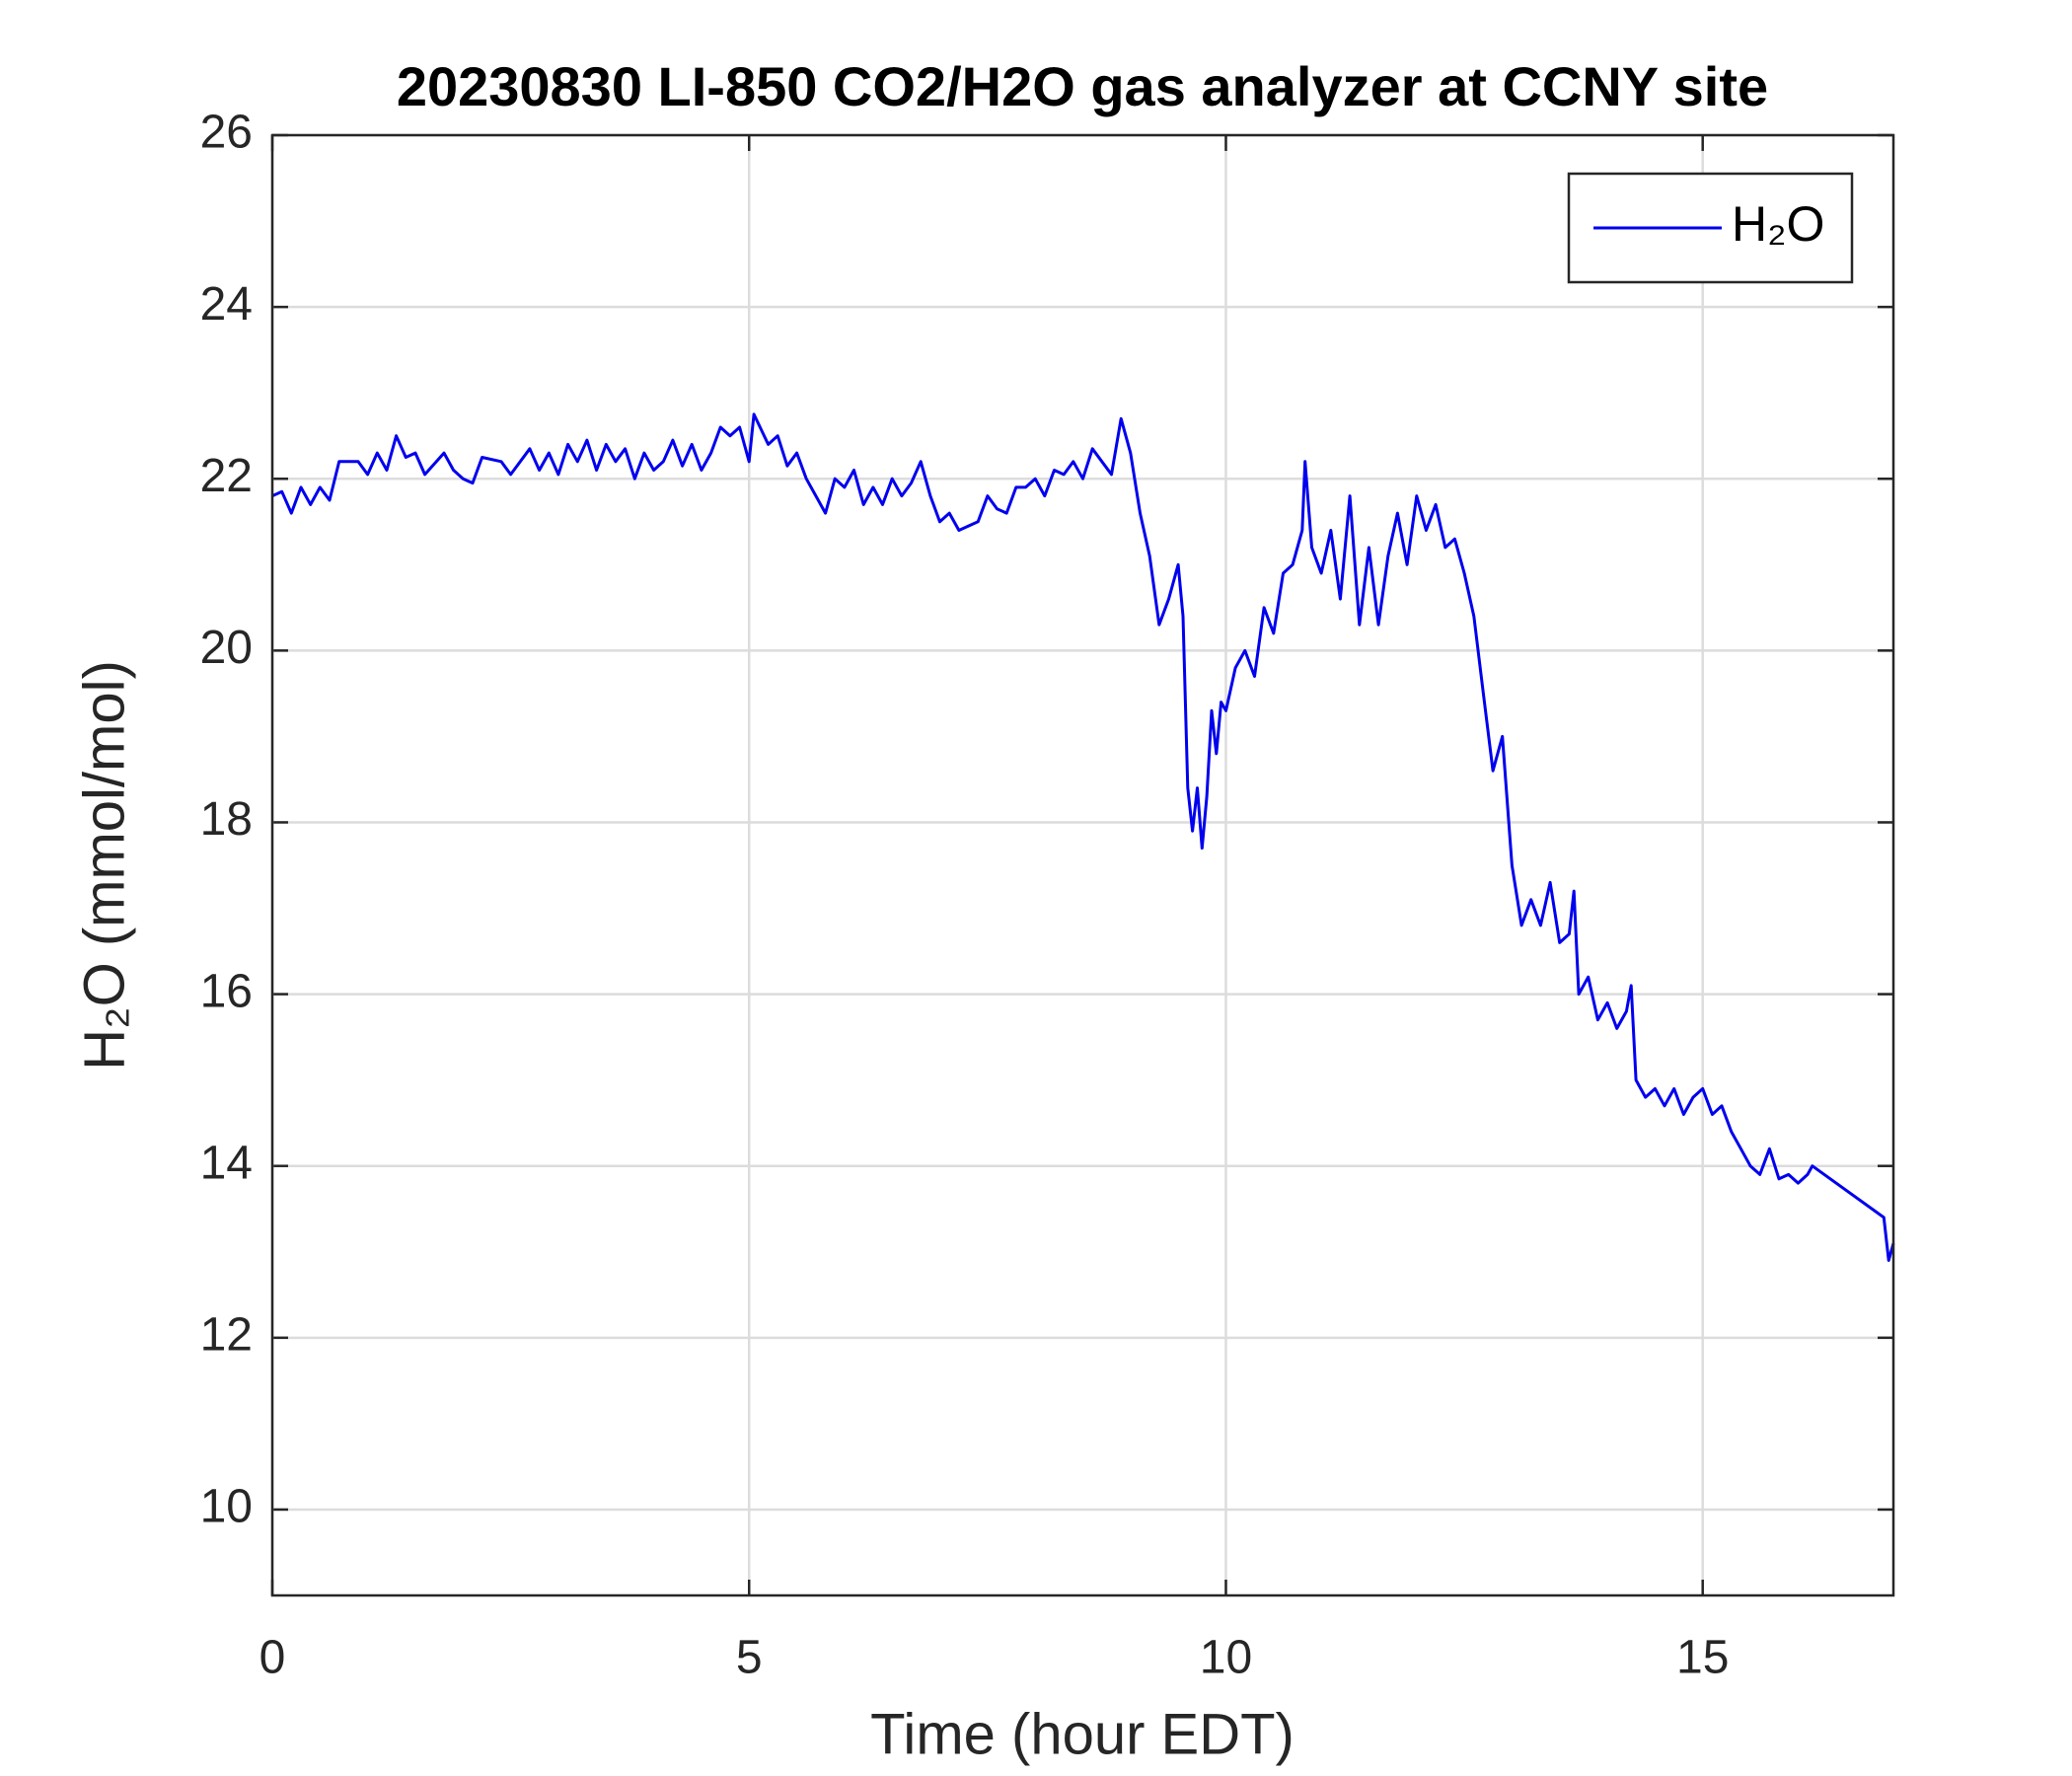 The height and width of the screenshot is (1776, 2072). I want to click on y-tick-label: 24, so click(227, 305).